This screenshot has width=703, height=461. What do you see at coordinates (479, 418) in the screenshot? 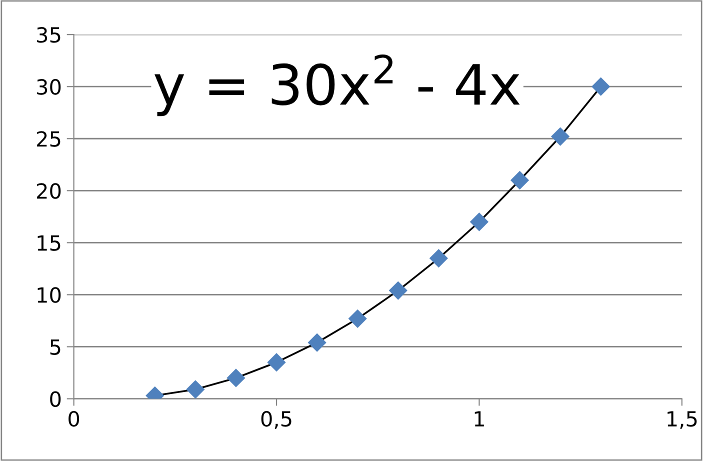
I see `x-tick-label: 1` at bounding box center [479, 418].